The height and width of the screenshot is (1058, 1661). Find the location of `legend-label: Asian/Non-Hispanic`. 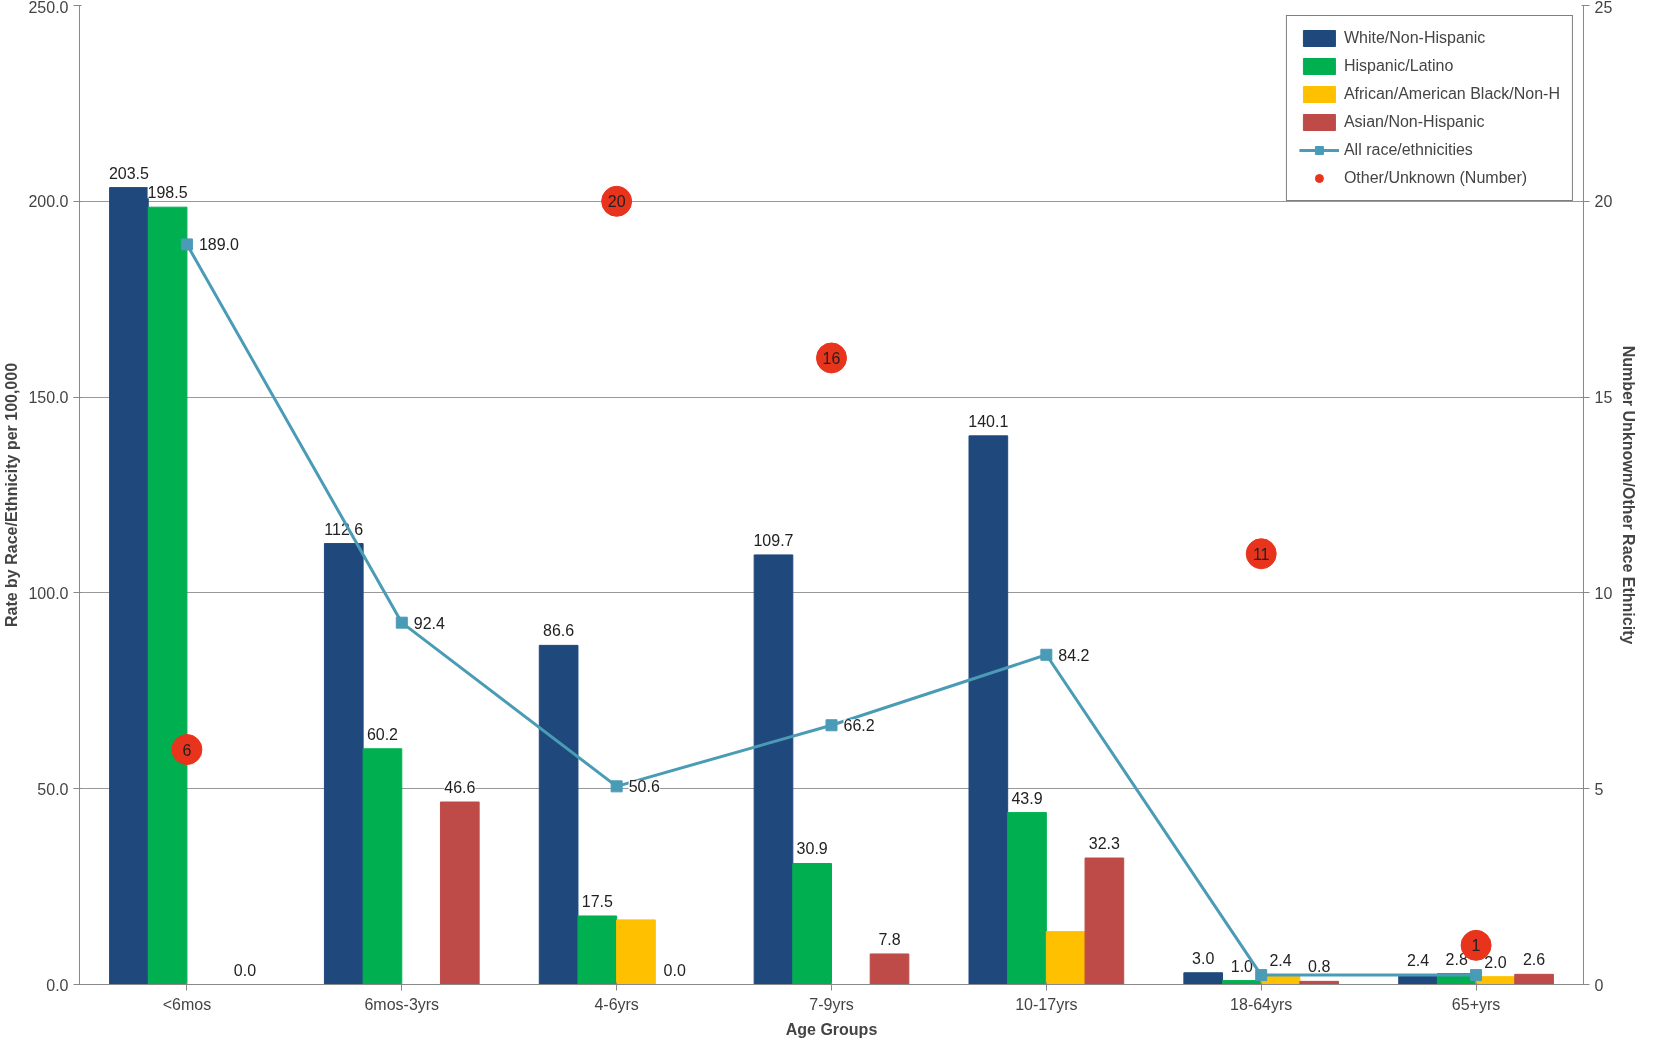

legend-label: Asian/Non-Hispanic is located at coordinates (1414, 122).